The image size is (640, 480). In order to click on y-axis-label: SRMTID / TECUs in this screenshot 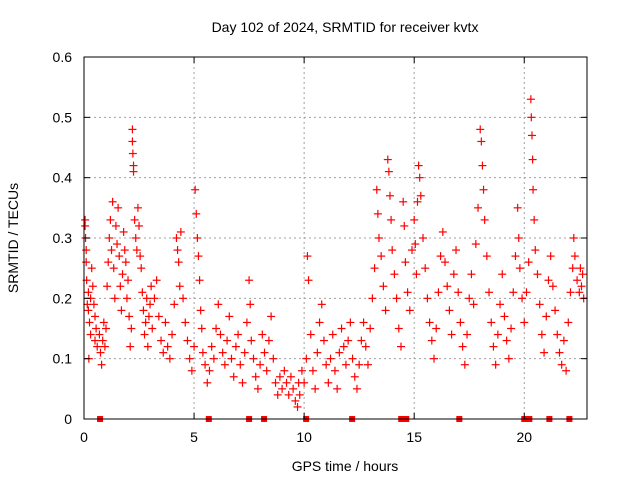, I will do `click(13, 238)`.